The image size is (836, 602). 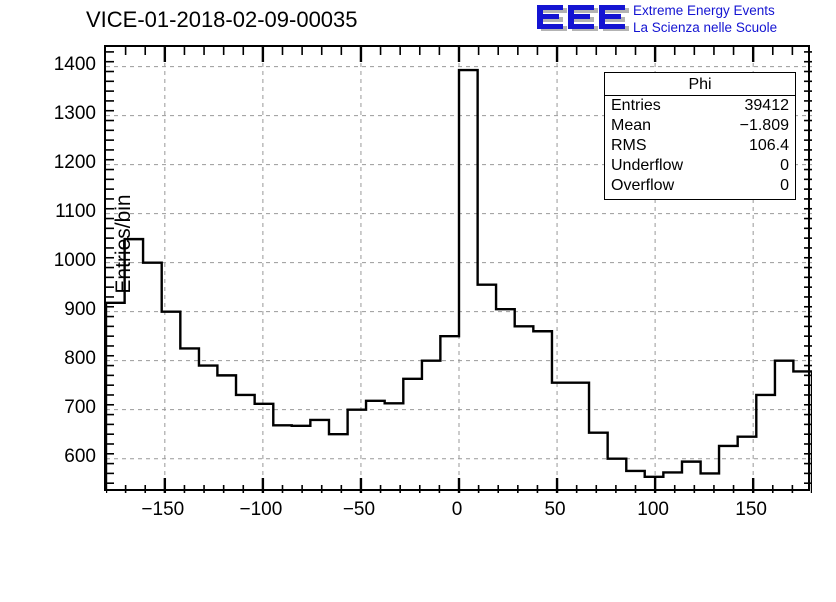 I want to click on y-axis-title: Entries/bin, so click(x=123, y=244).